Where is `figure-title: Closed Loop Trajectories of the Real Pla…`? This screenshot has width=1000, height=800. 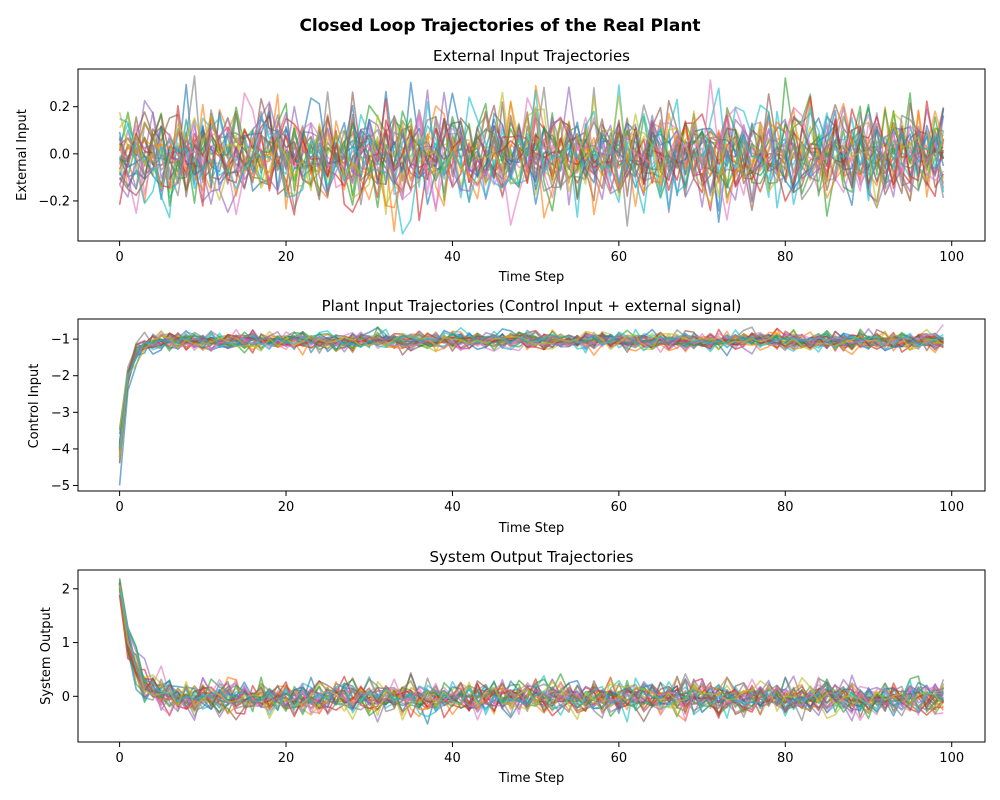
figure-title: Closed Loop Trajectories of the Real Pla… is located at coordinates (499, 26).